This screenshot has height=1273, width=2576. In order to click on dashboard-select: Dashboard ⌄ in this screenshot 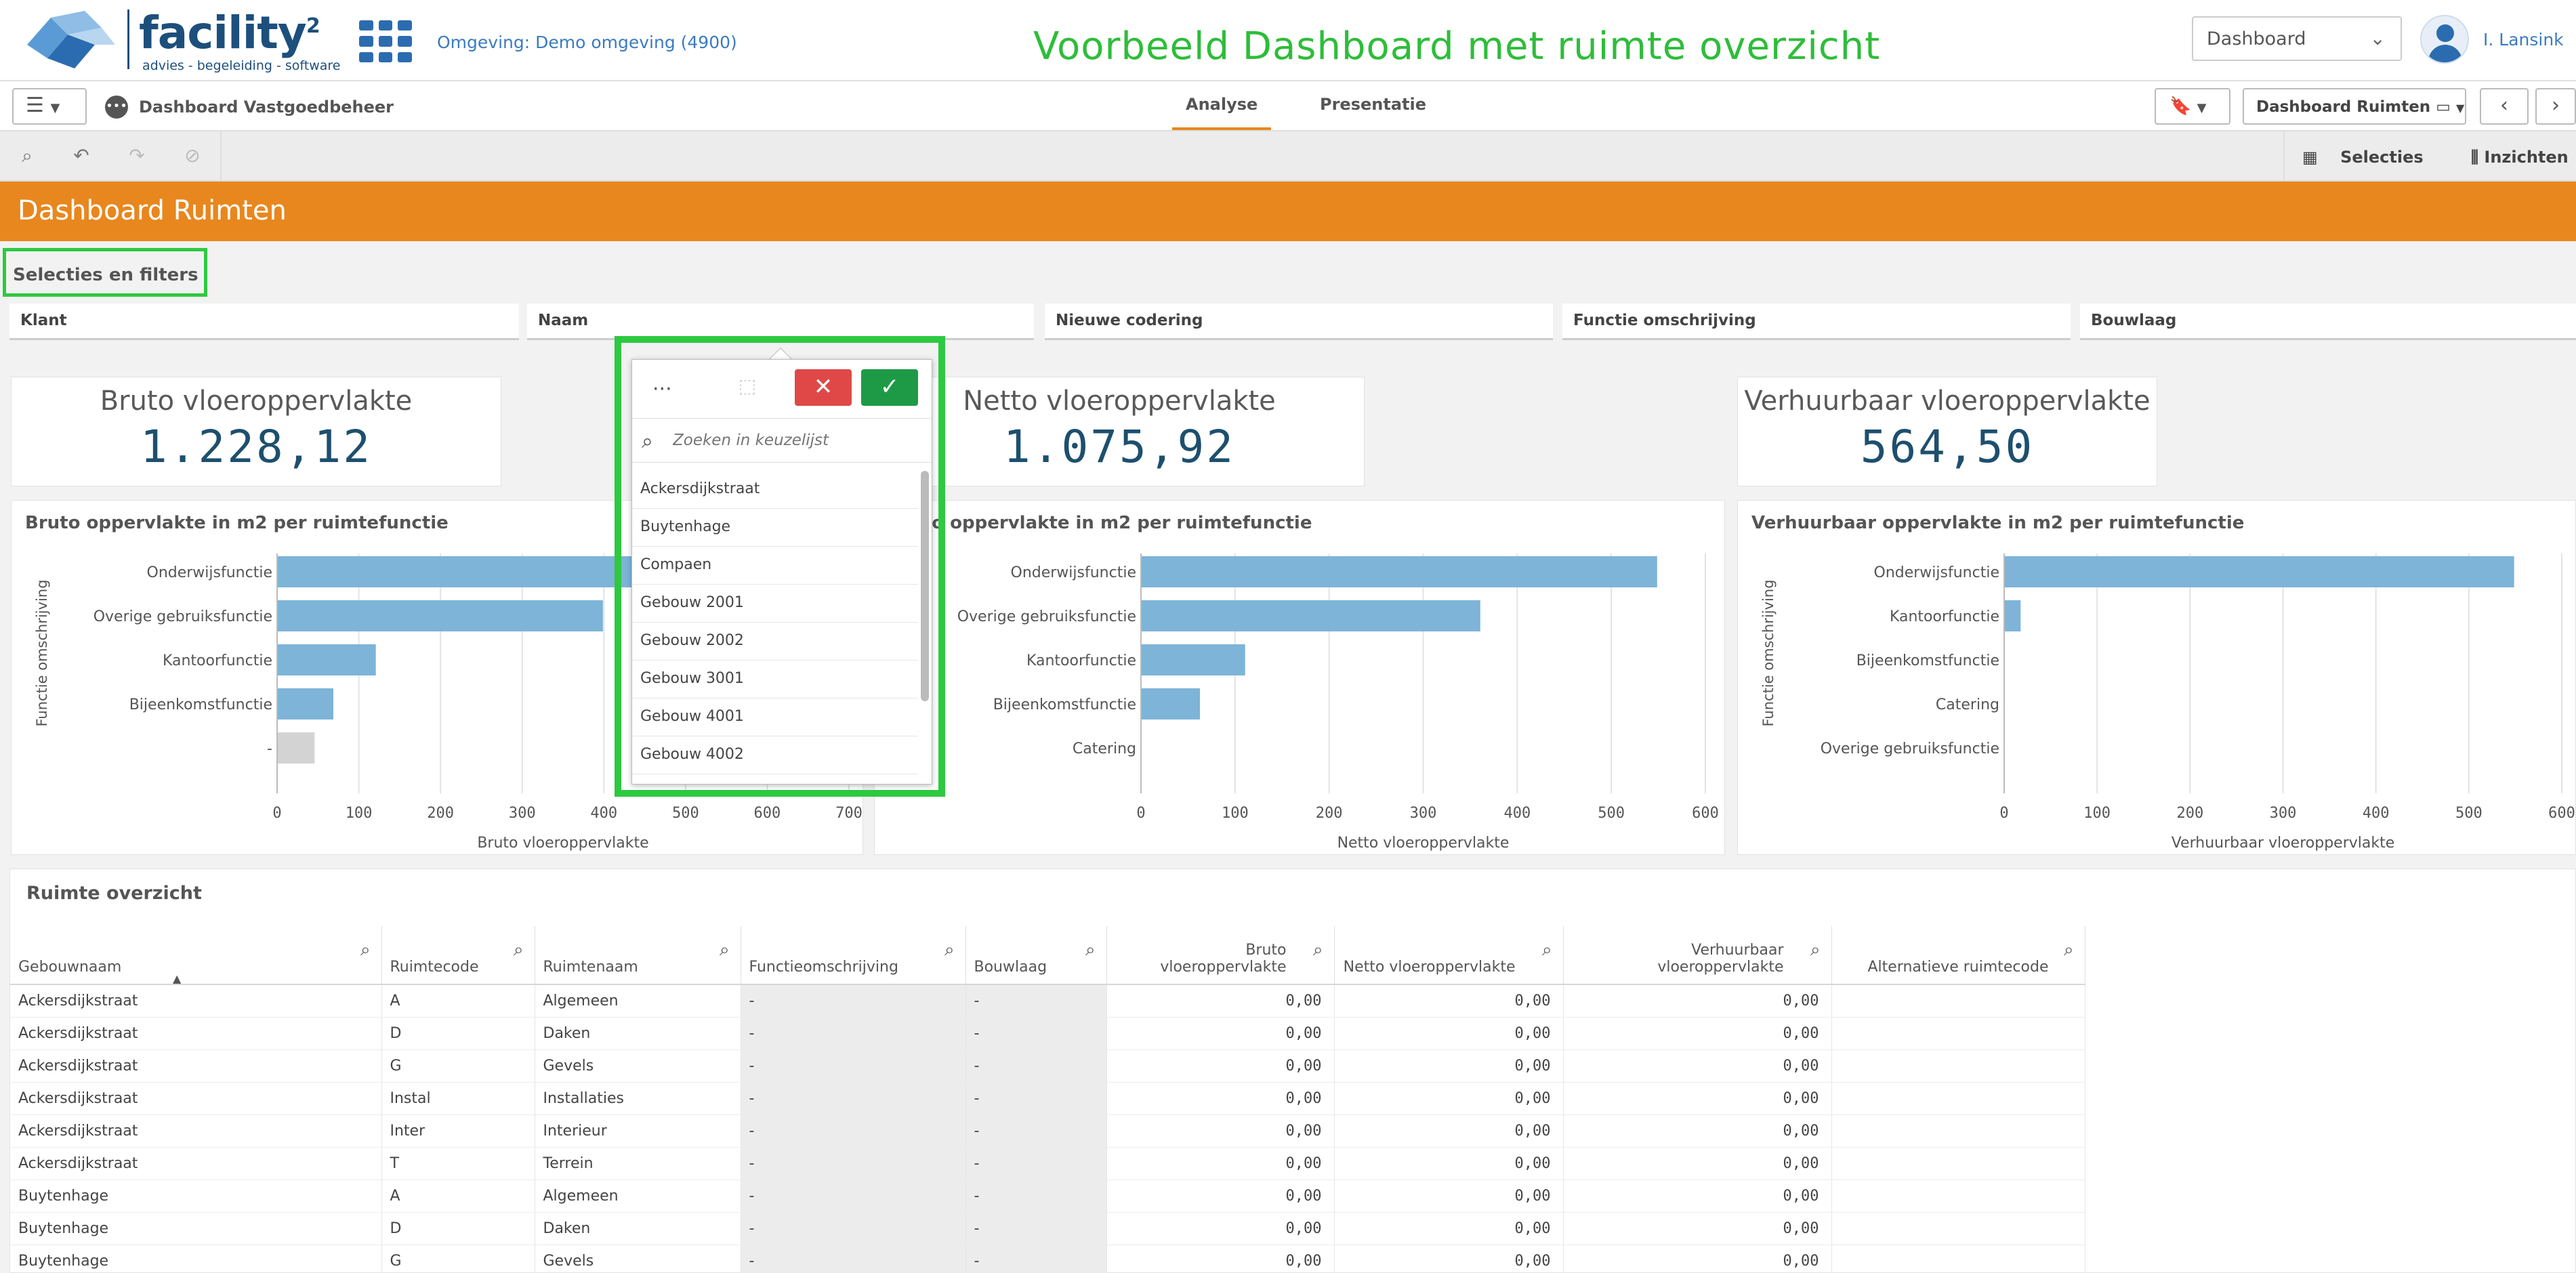, I will do `click(2297, 38)`.